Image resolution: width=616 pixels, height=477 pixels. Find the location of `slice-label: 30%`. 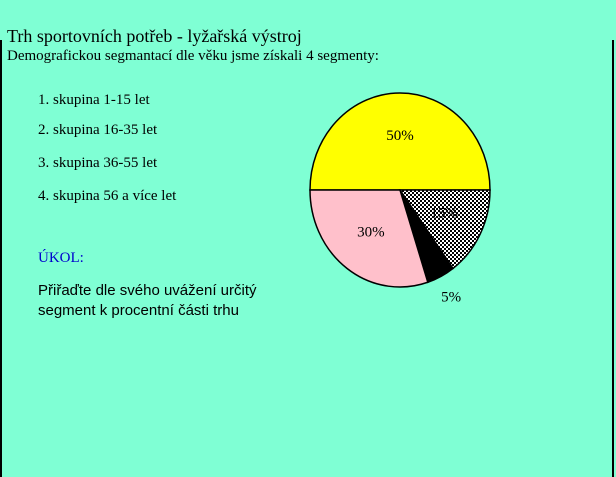

slice-label: 30% is located at coordinates (371, 233).